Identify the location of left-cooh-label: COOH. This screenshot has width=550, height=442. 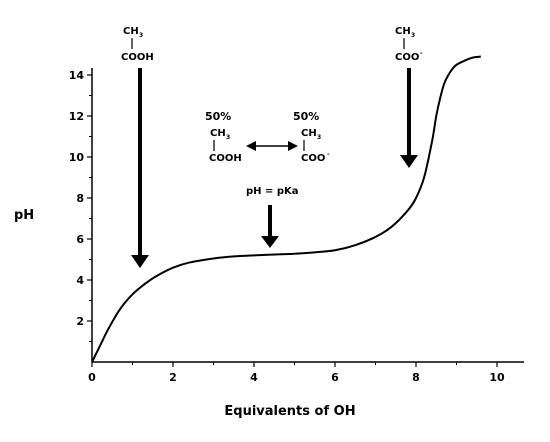
(137, 57).